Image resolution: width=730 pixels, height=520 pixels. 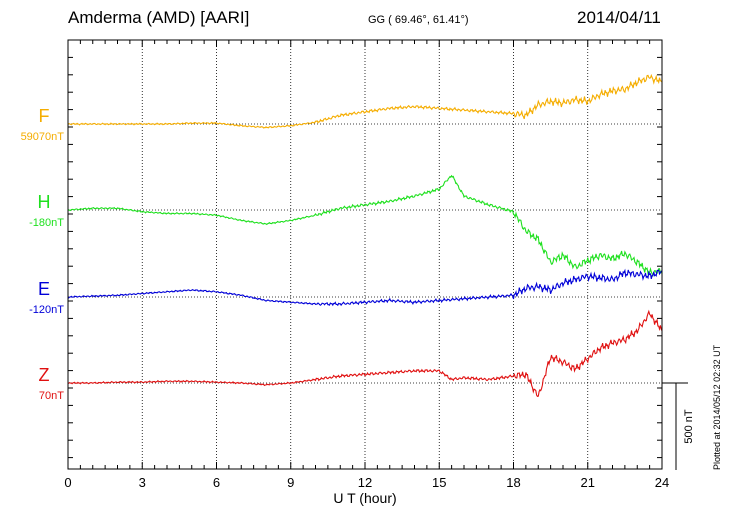 I want to click on x-tick-label: 18, so click(x=513, y=482).